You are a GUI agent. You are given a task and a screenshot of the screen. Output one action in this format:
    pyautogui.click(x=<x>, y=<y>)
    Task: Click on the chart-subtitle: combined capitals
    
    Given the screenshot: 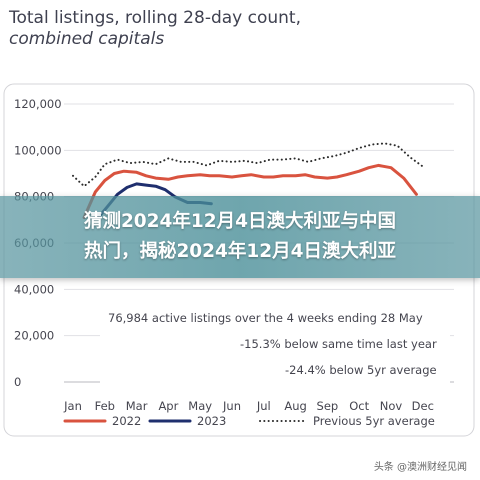 What is the action you would take?
    pyautogui.click(x=87, y=39)
    